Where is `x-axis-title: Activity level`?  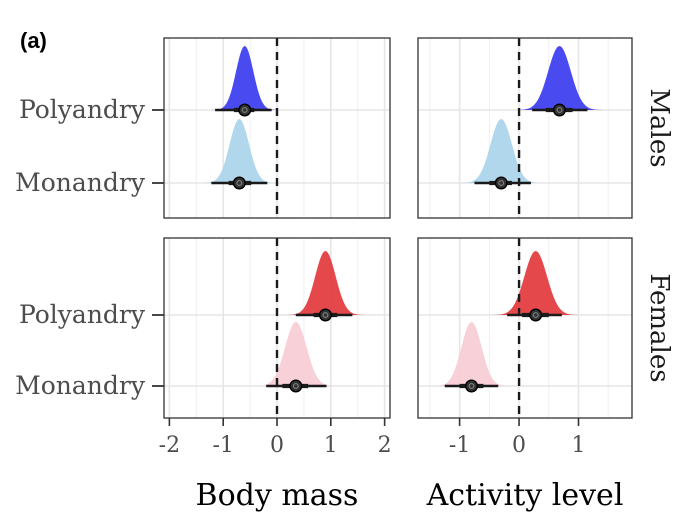
x-axis-title: Activity level is located at coordinates (525, 495).